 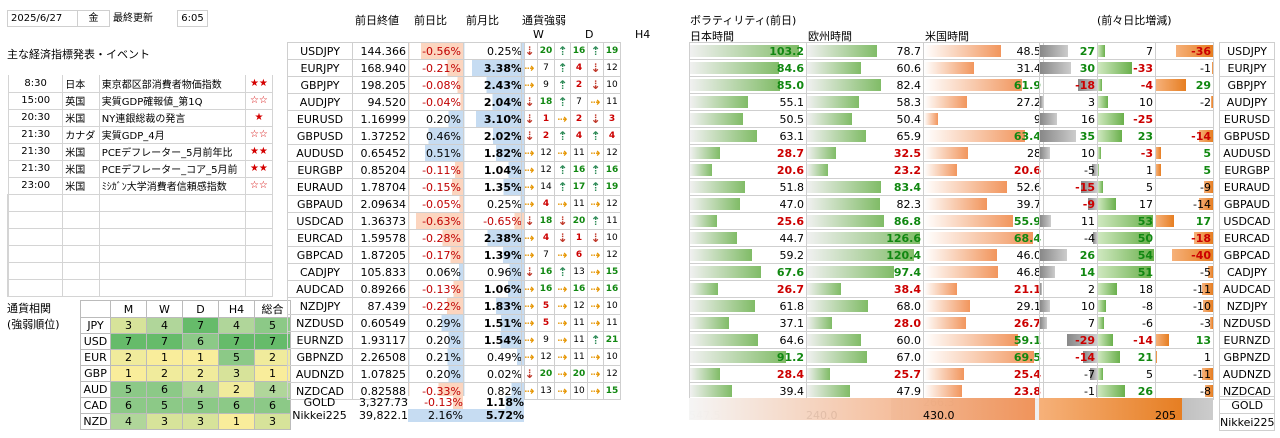 I want to click on change-row: 26 54 -40, so click(x=1126, y=255).